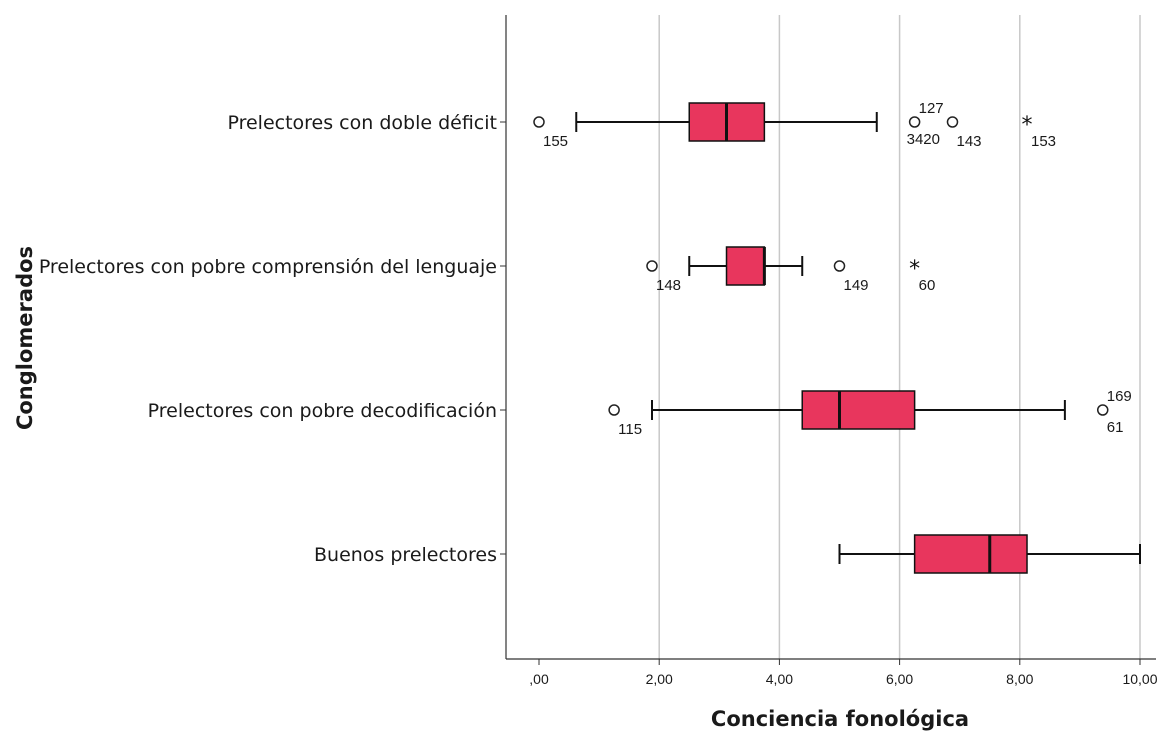 The width and height of the screenshot is (1158, 731). Describe the element at coordinates (405, 555) in the screenshot. I see `category-label: Buenos prelectores` at that location.